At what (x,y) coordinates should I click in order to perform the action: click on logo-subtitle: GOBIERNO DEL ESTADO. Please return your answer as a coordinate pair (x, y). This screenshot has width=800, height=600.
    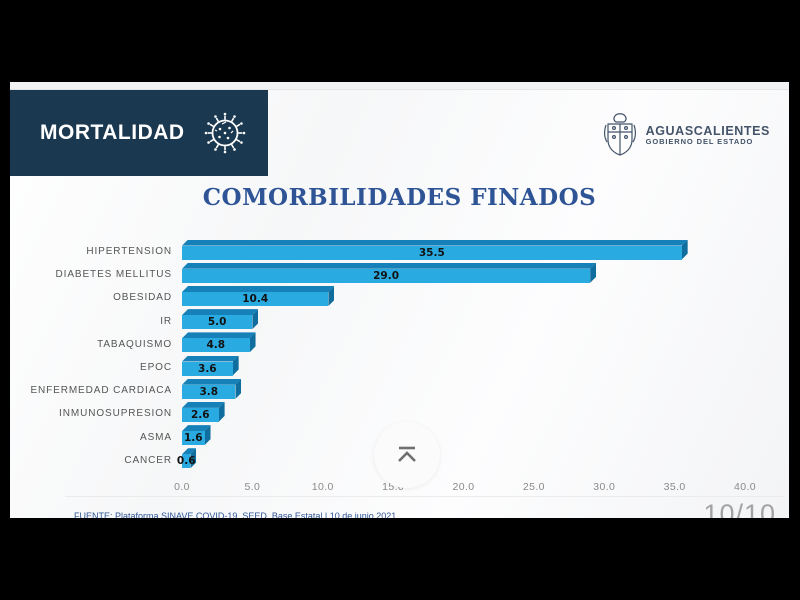
    Looking at the image, I should click on (699, 141).